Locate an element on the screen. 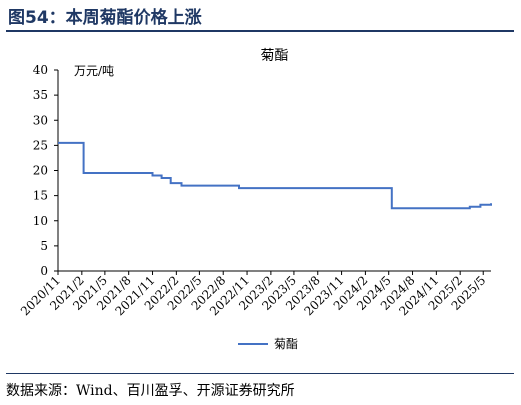  y-tick-label: 10 is located at coordinates (40, 221).